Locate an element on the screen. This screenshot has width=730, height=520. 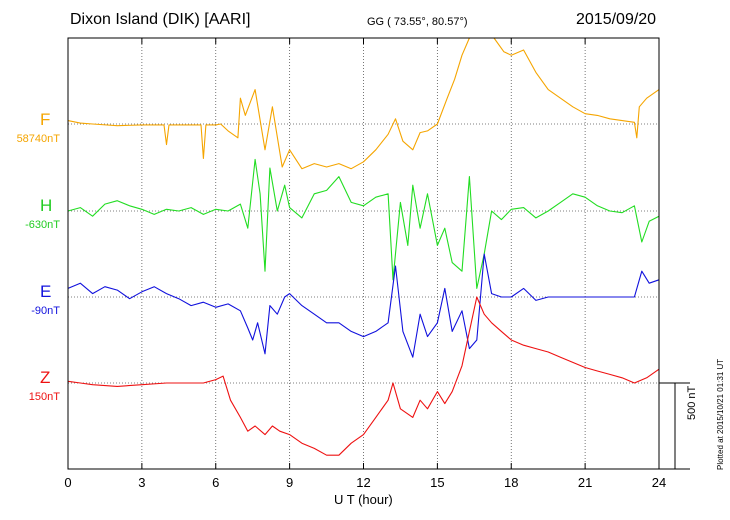
plotted-timestamp: Plotted at 2015/10/21 01:31 UT is located at coordinates (720, 414).